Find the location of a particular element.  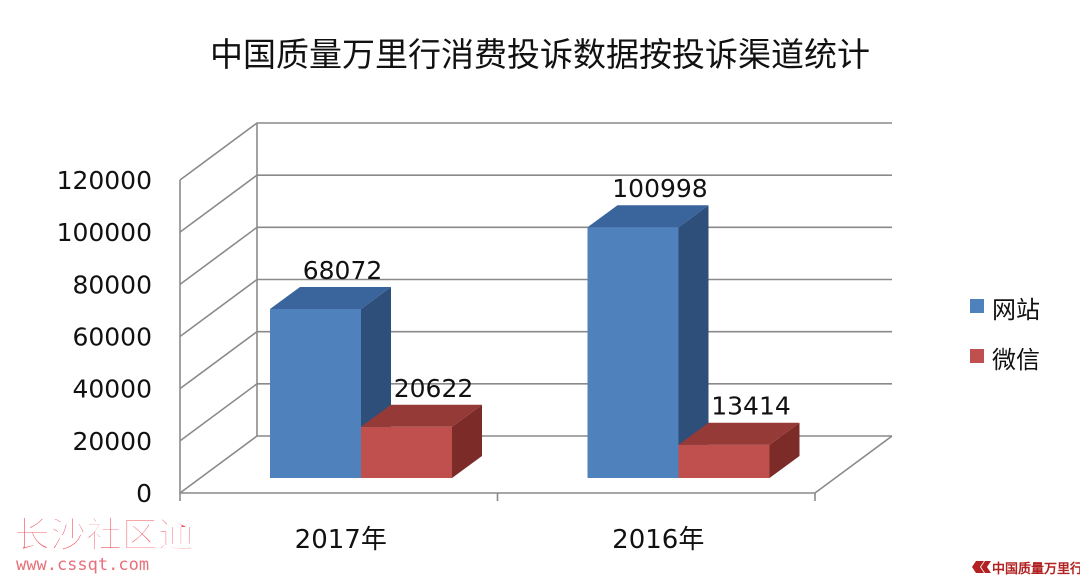

y-tick-label: 40000 is located at coordinates (112, 389).